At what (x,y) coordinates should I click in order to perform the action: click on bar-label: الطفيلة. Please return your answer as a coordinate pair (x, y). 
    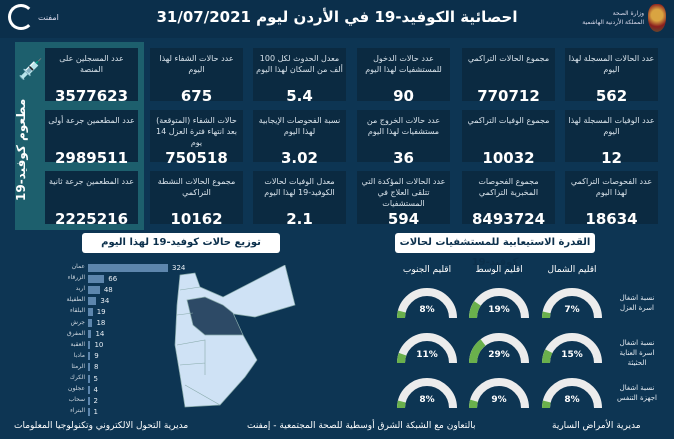
    Looking at the image, I should click on (75, 300).